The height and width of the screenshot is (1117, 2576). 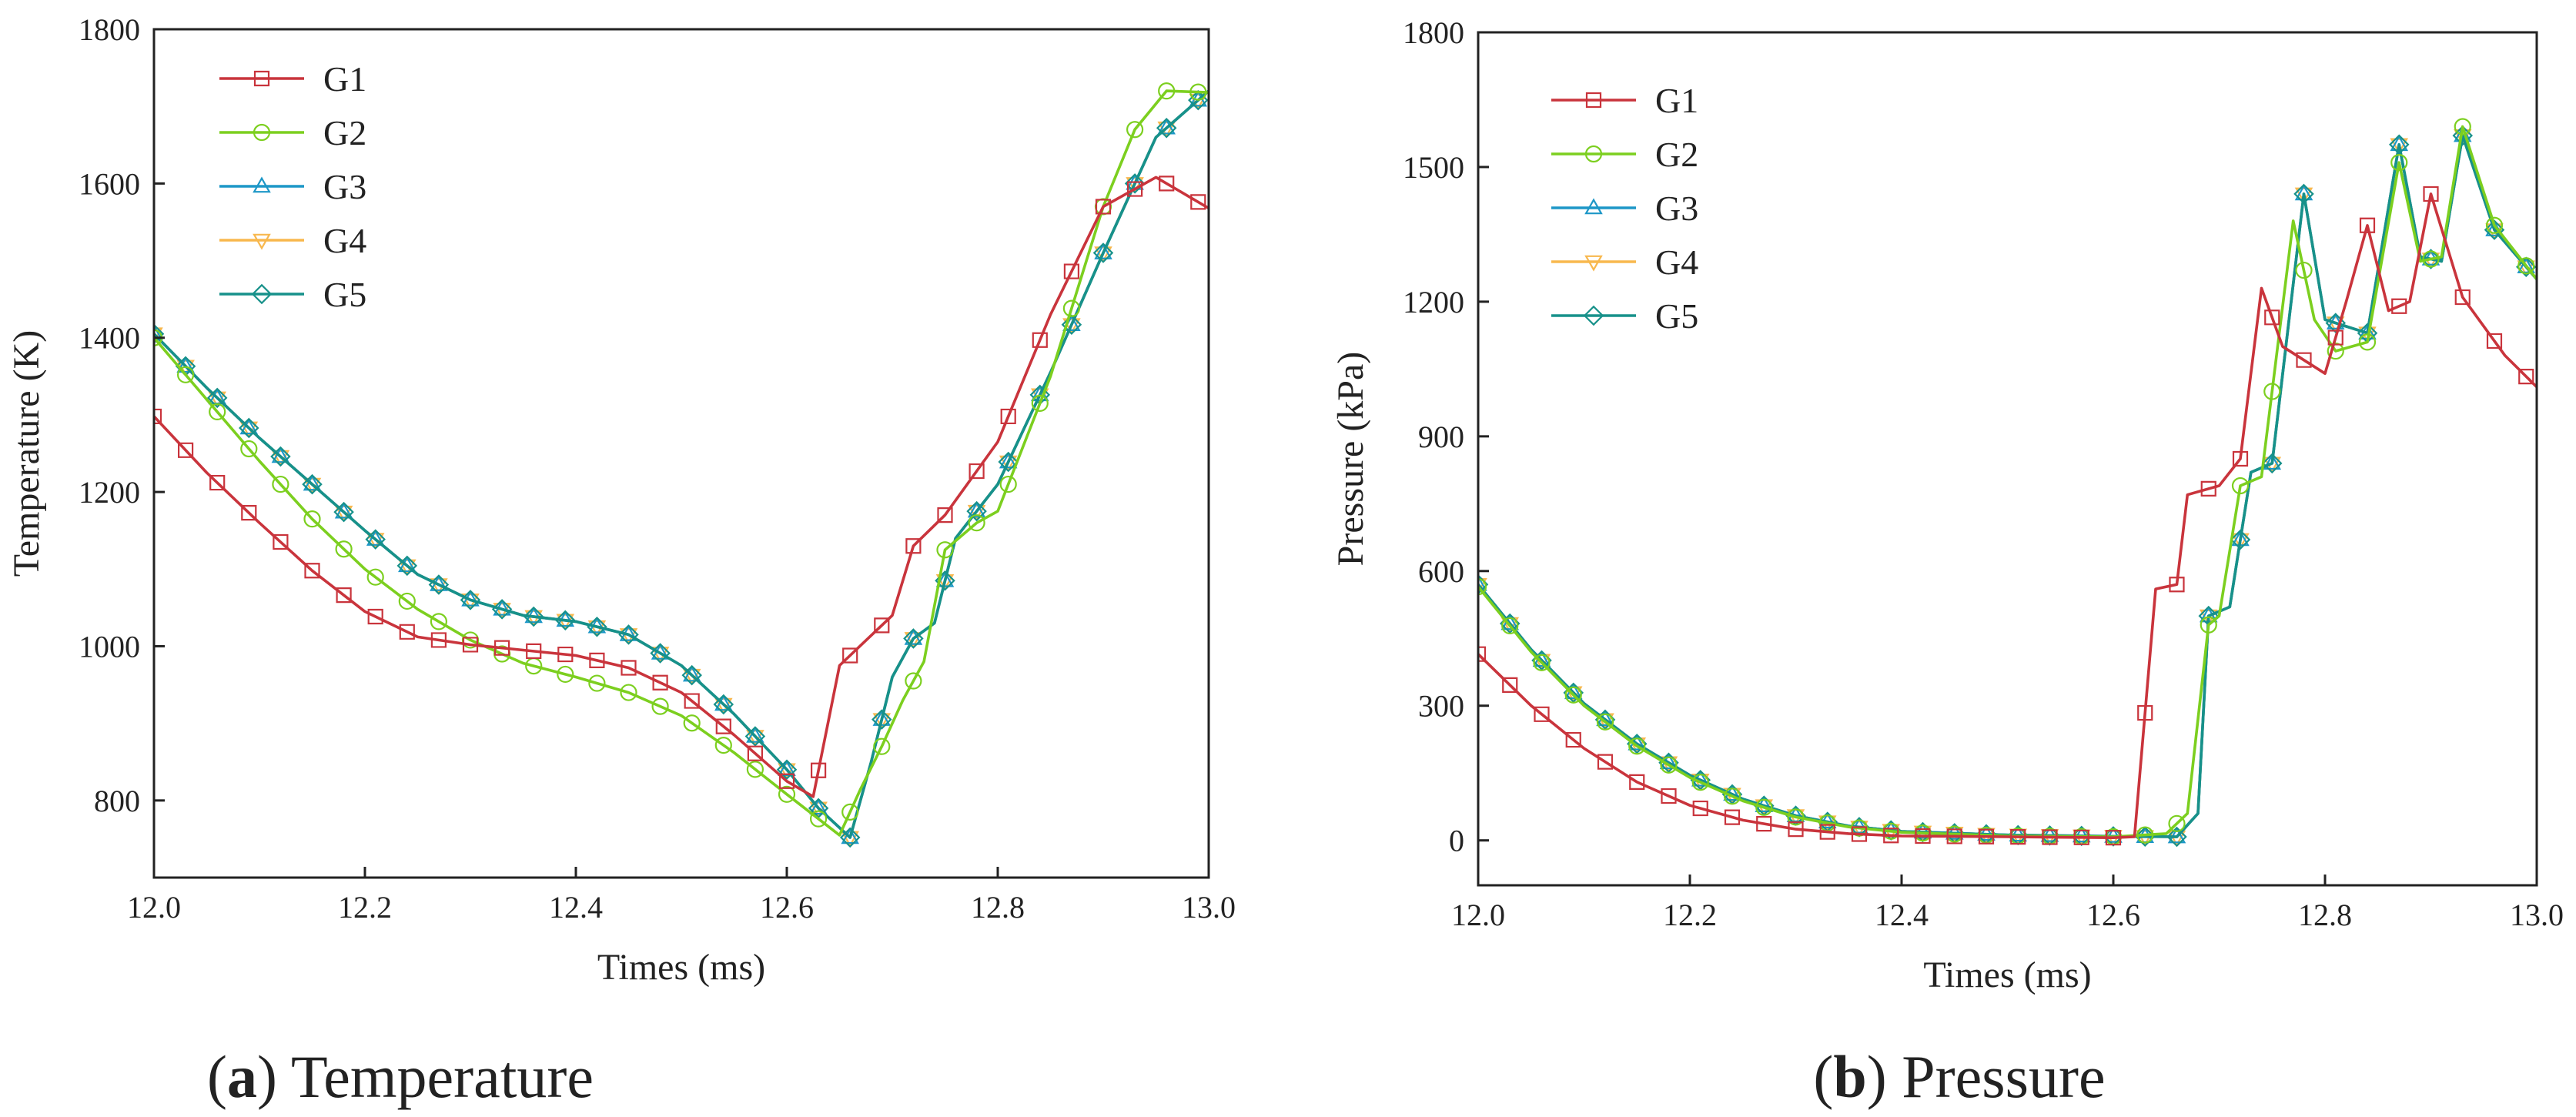 I want to click on legend-marker-G5, so click(x=262, y=294).